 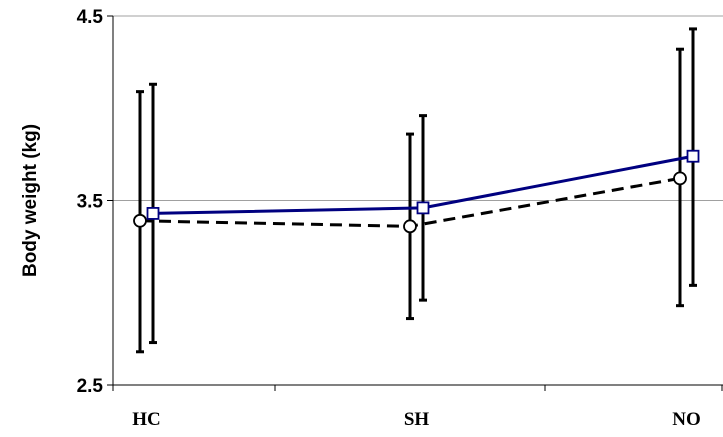 What do you see at coordinates (140, 220) in the screenshot?
I see `series-1-point-hc` at bounding box center [140, 220].